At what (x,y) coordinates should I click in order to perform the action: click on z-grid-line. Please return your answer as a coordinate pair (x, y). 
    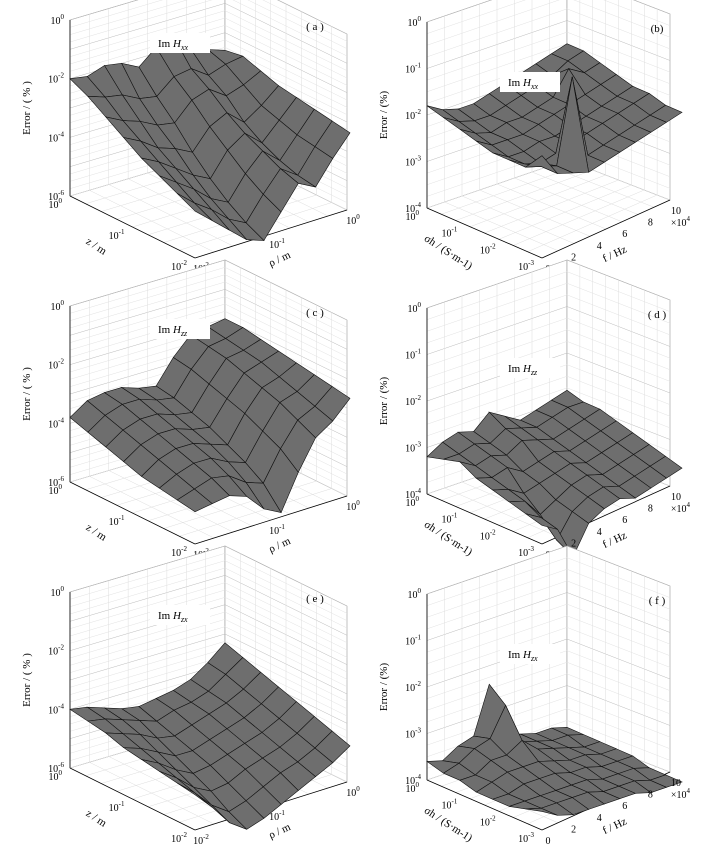
    Looking at the image, I should click on (652, 7).